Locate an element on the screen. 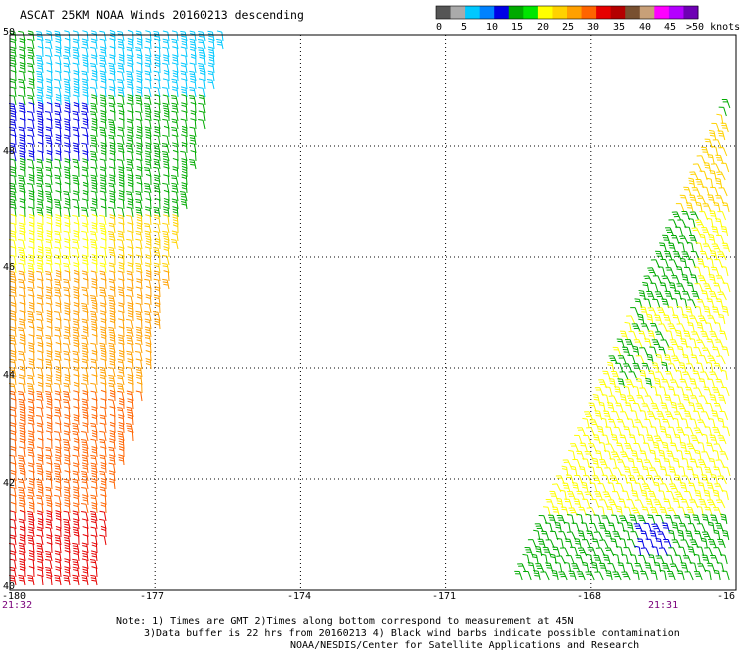 This screenshot has height=651, width=740. lon-label-165: -16 is located at coordinates (726, 596).